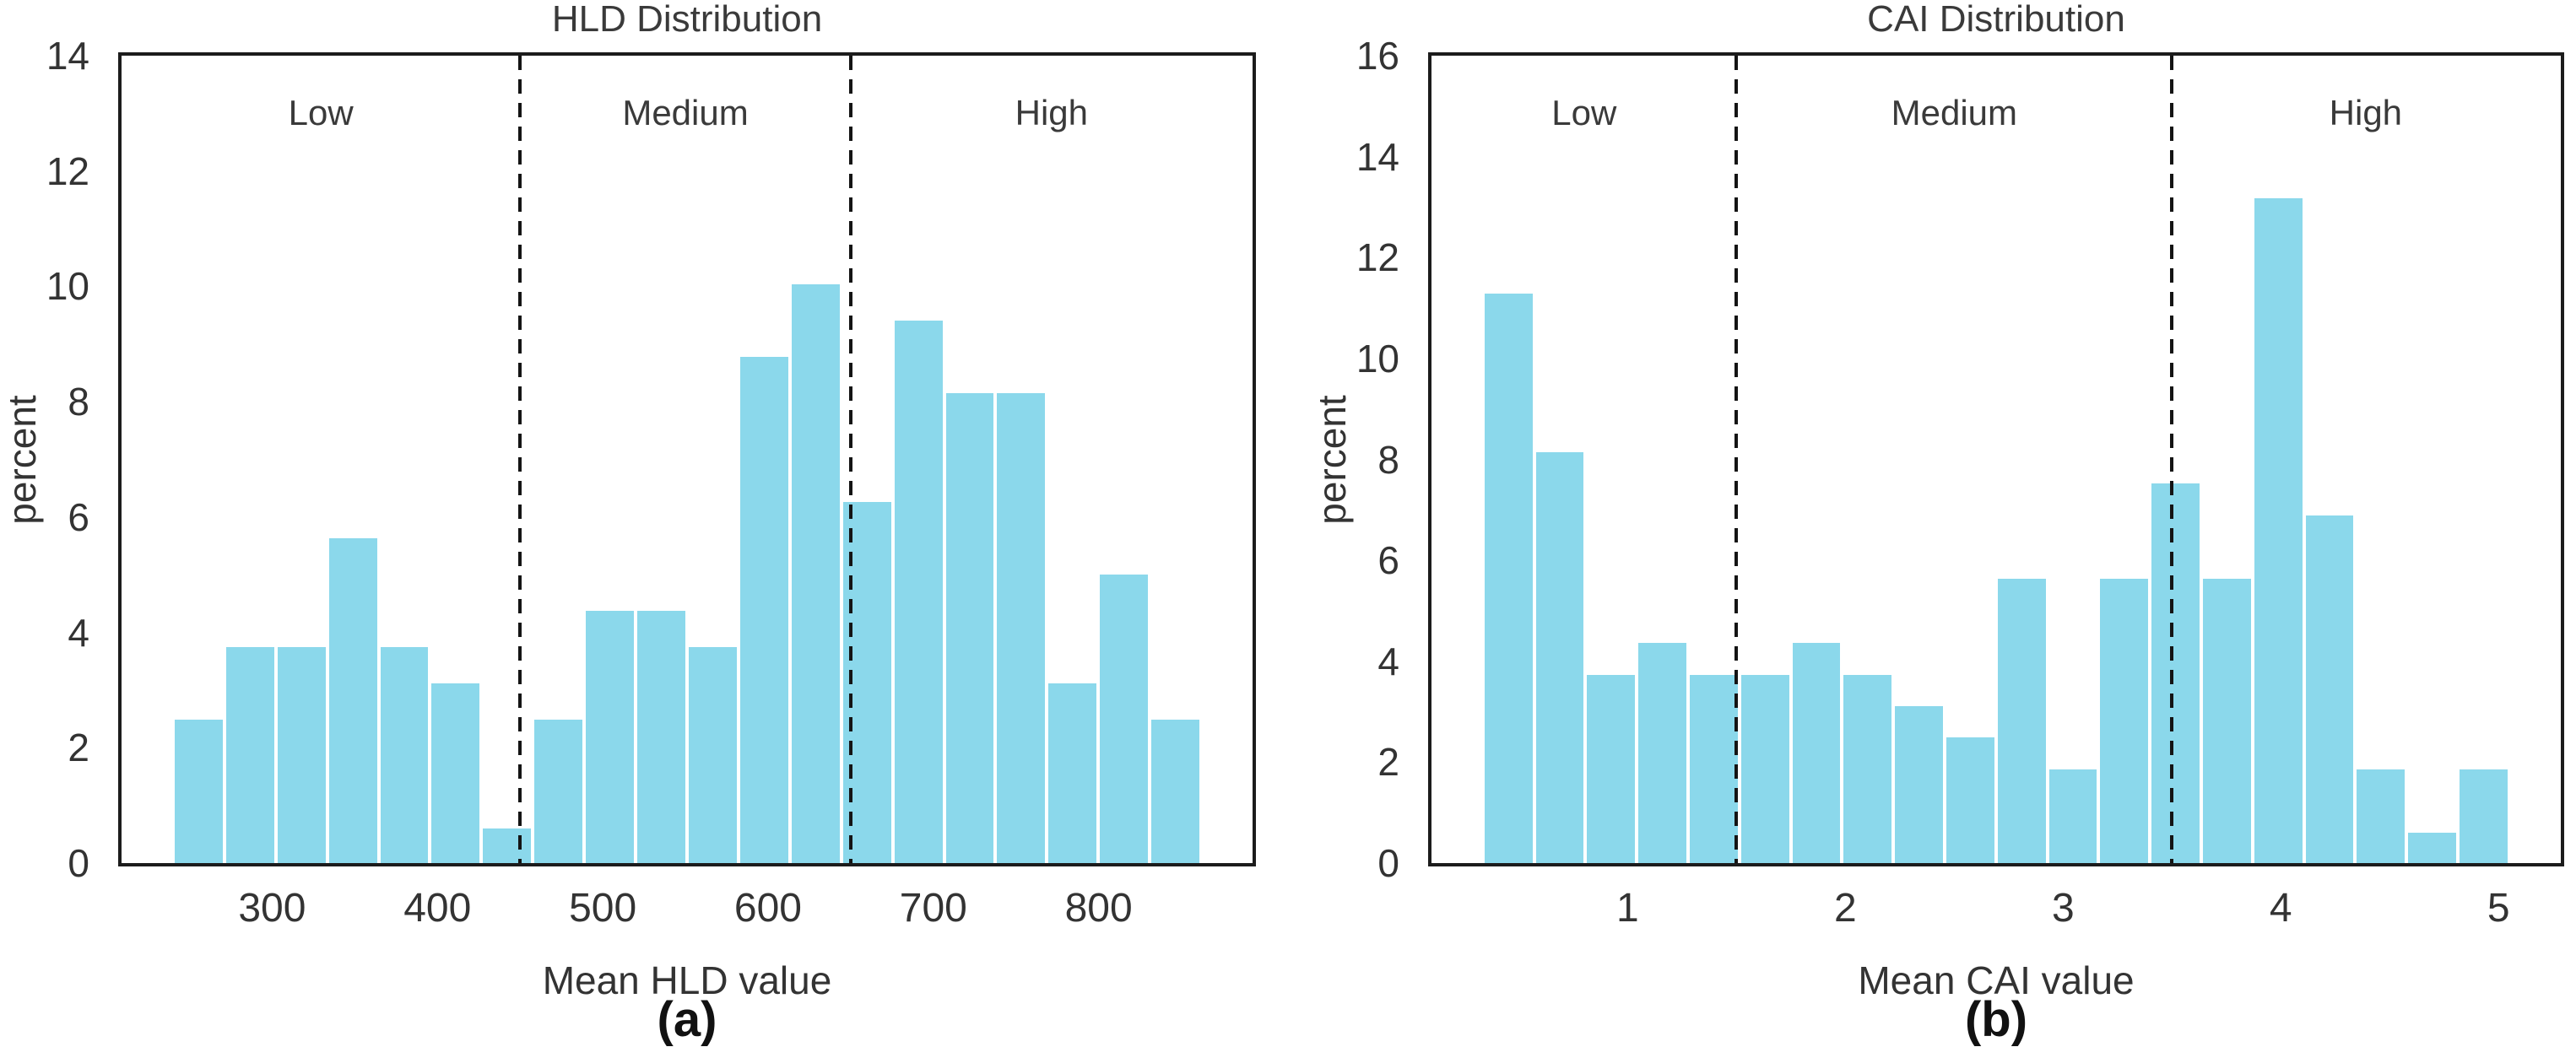 Image resolution: width=2576 pixels, height=1047 pixels. Describe the element at coordinates (1996, 1019) in the screenshot. I see `subfigure-caption: (b)` at that location.